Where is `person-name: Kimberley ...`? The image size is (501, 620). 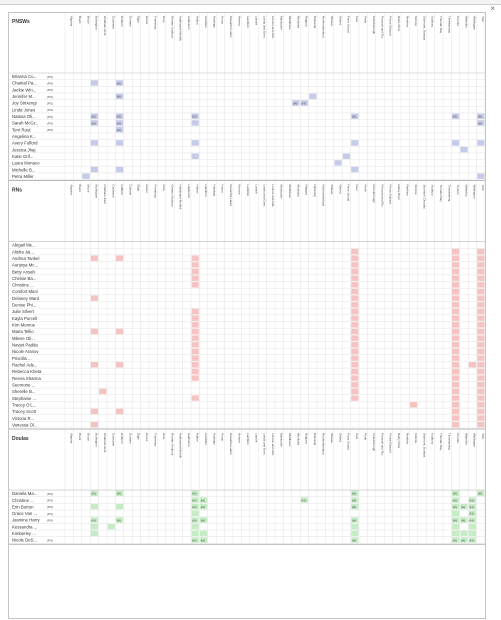
person-name: Kimberley ... is located at coordinates (24, 533).